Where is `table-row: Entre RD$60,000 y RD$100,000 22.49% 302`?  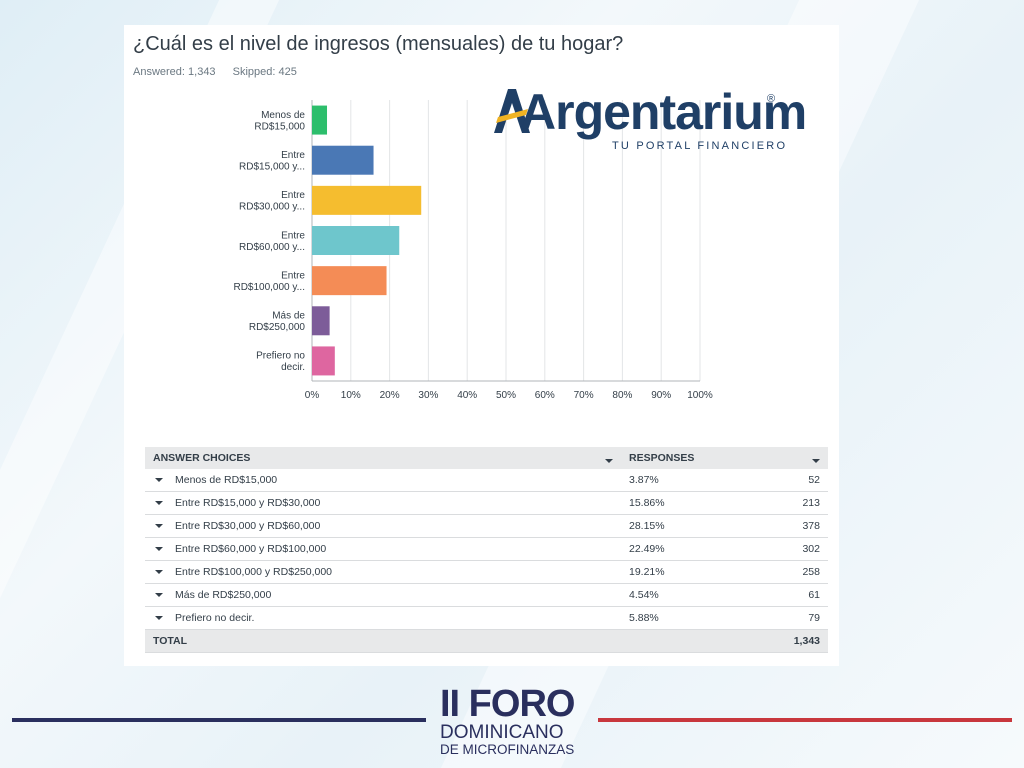 table-row: Entre RD$60,000 y RD$100,000 22.49% 302 is located at coordinates (486, 549).